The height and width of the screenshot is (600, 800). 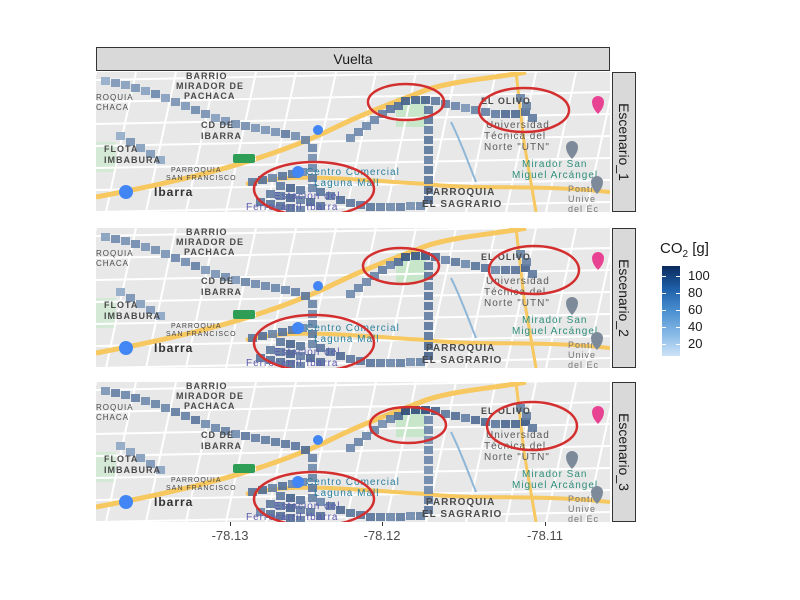 I want to click on map-label-miguel: Miguel Arcángel, so click(x=555, y=485).